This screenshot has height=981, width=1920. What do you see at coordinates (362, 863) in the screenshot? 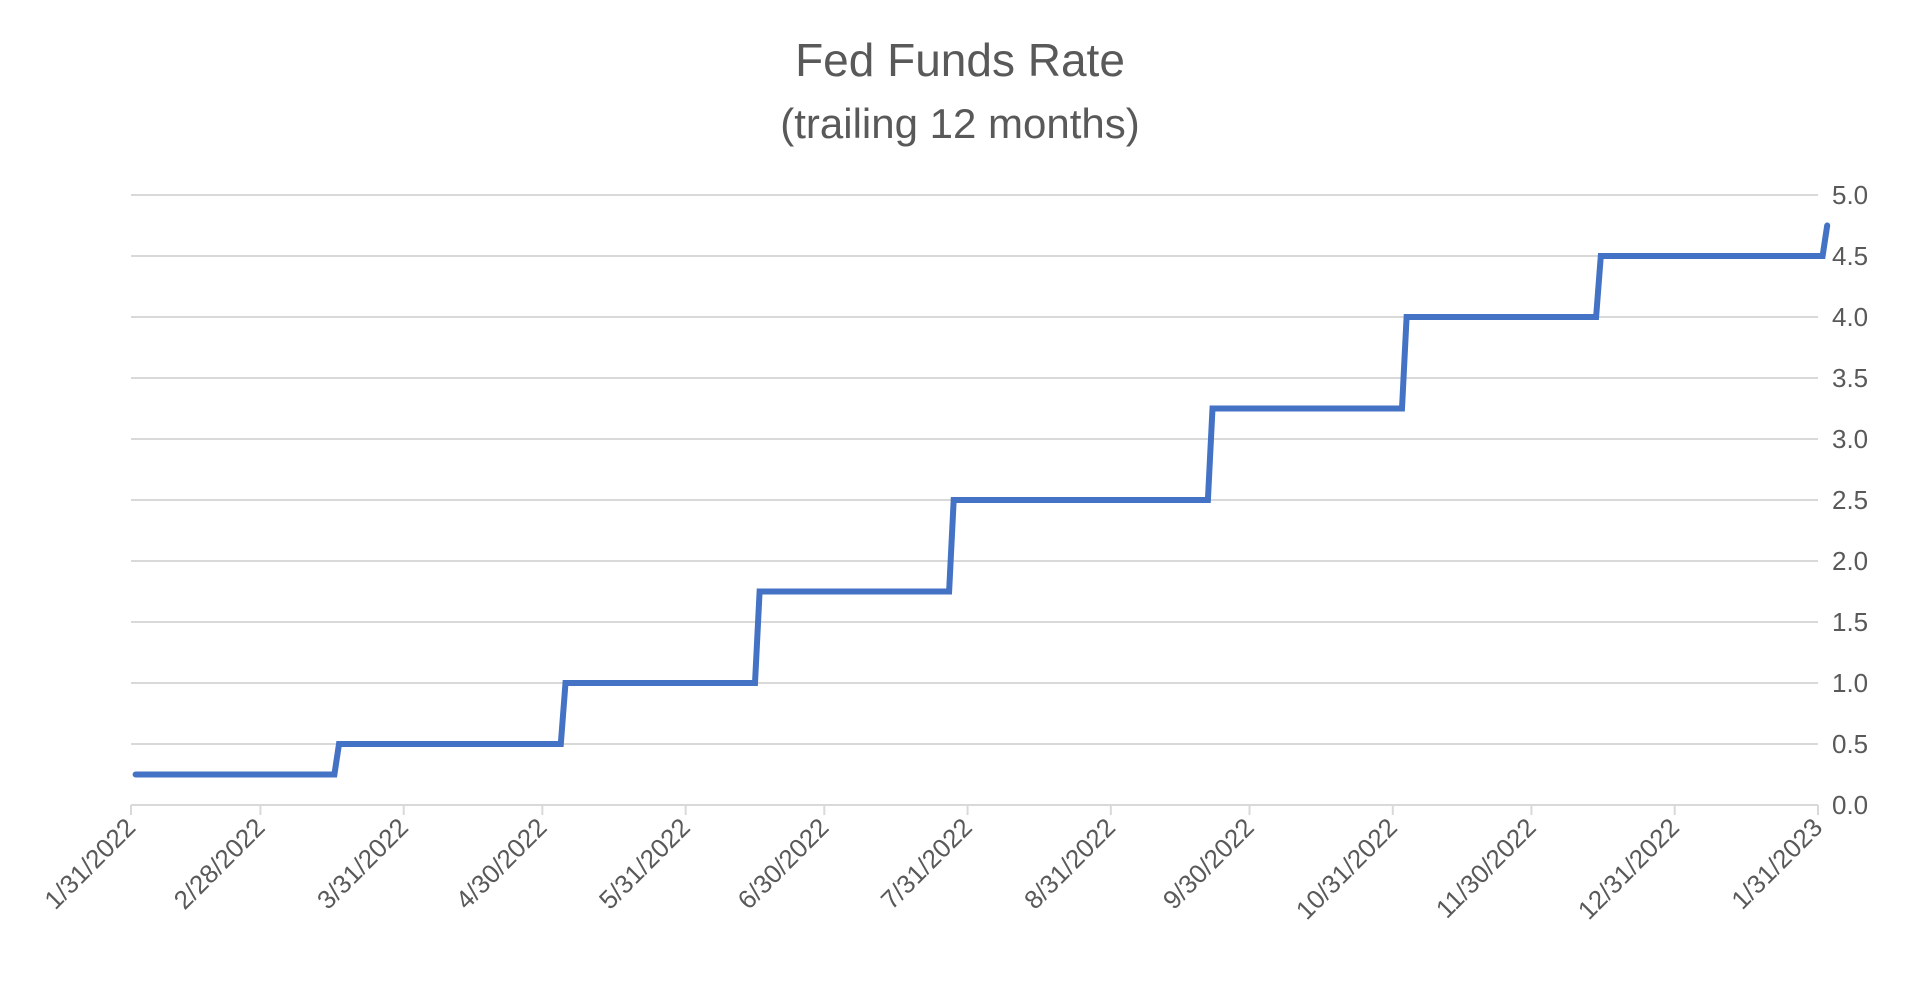
I see `x-tick-label: 3/31/2022` at bounding box center [362, 863].